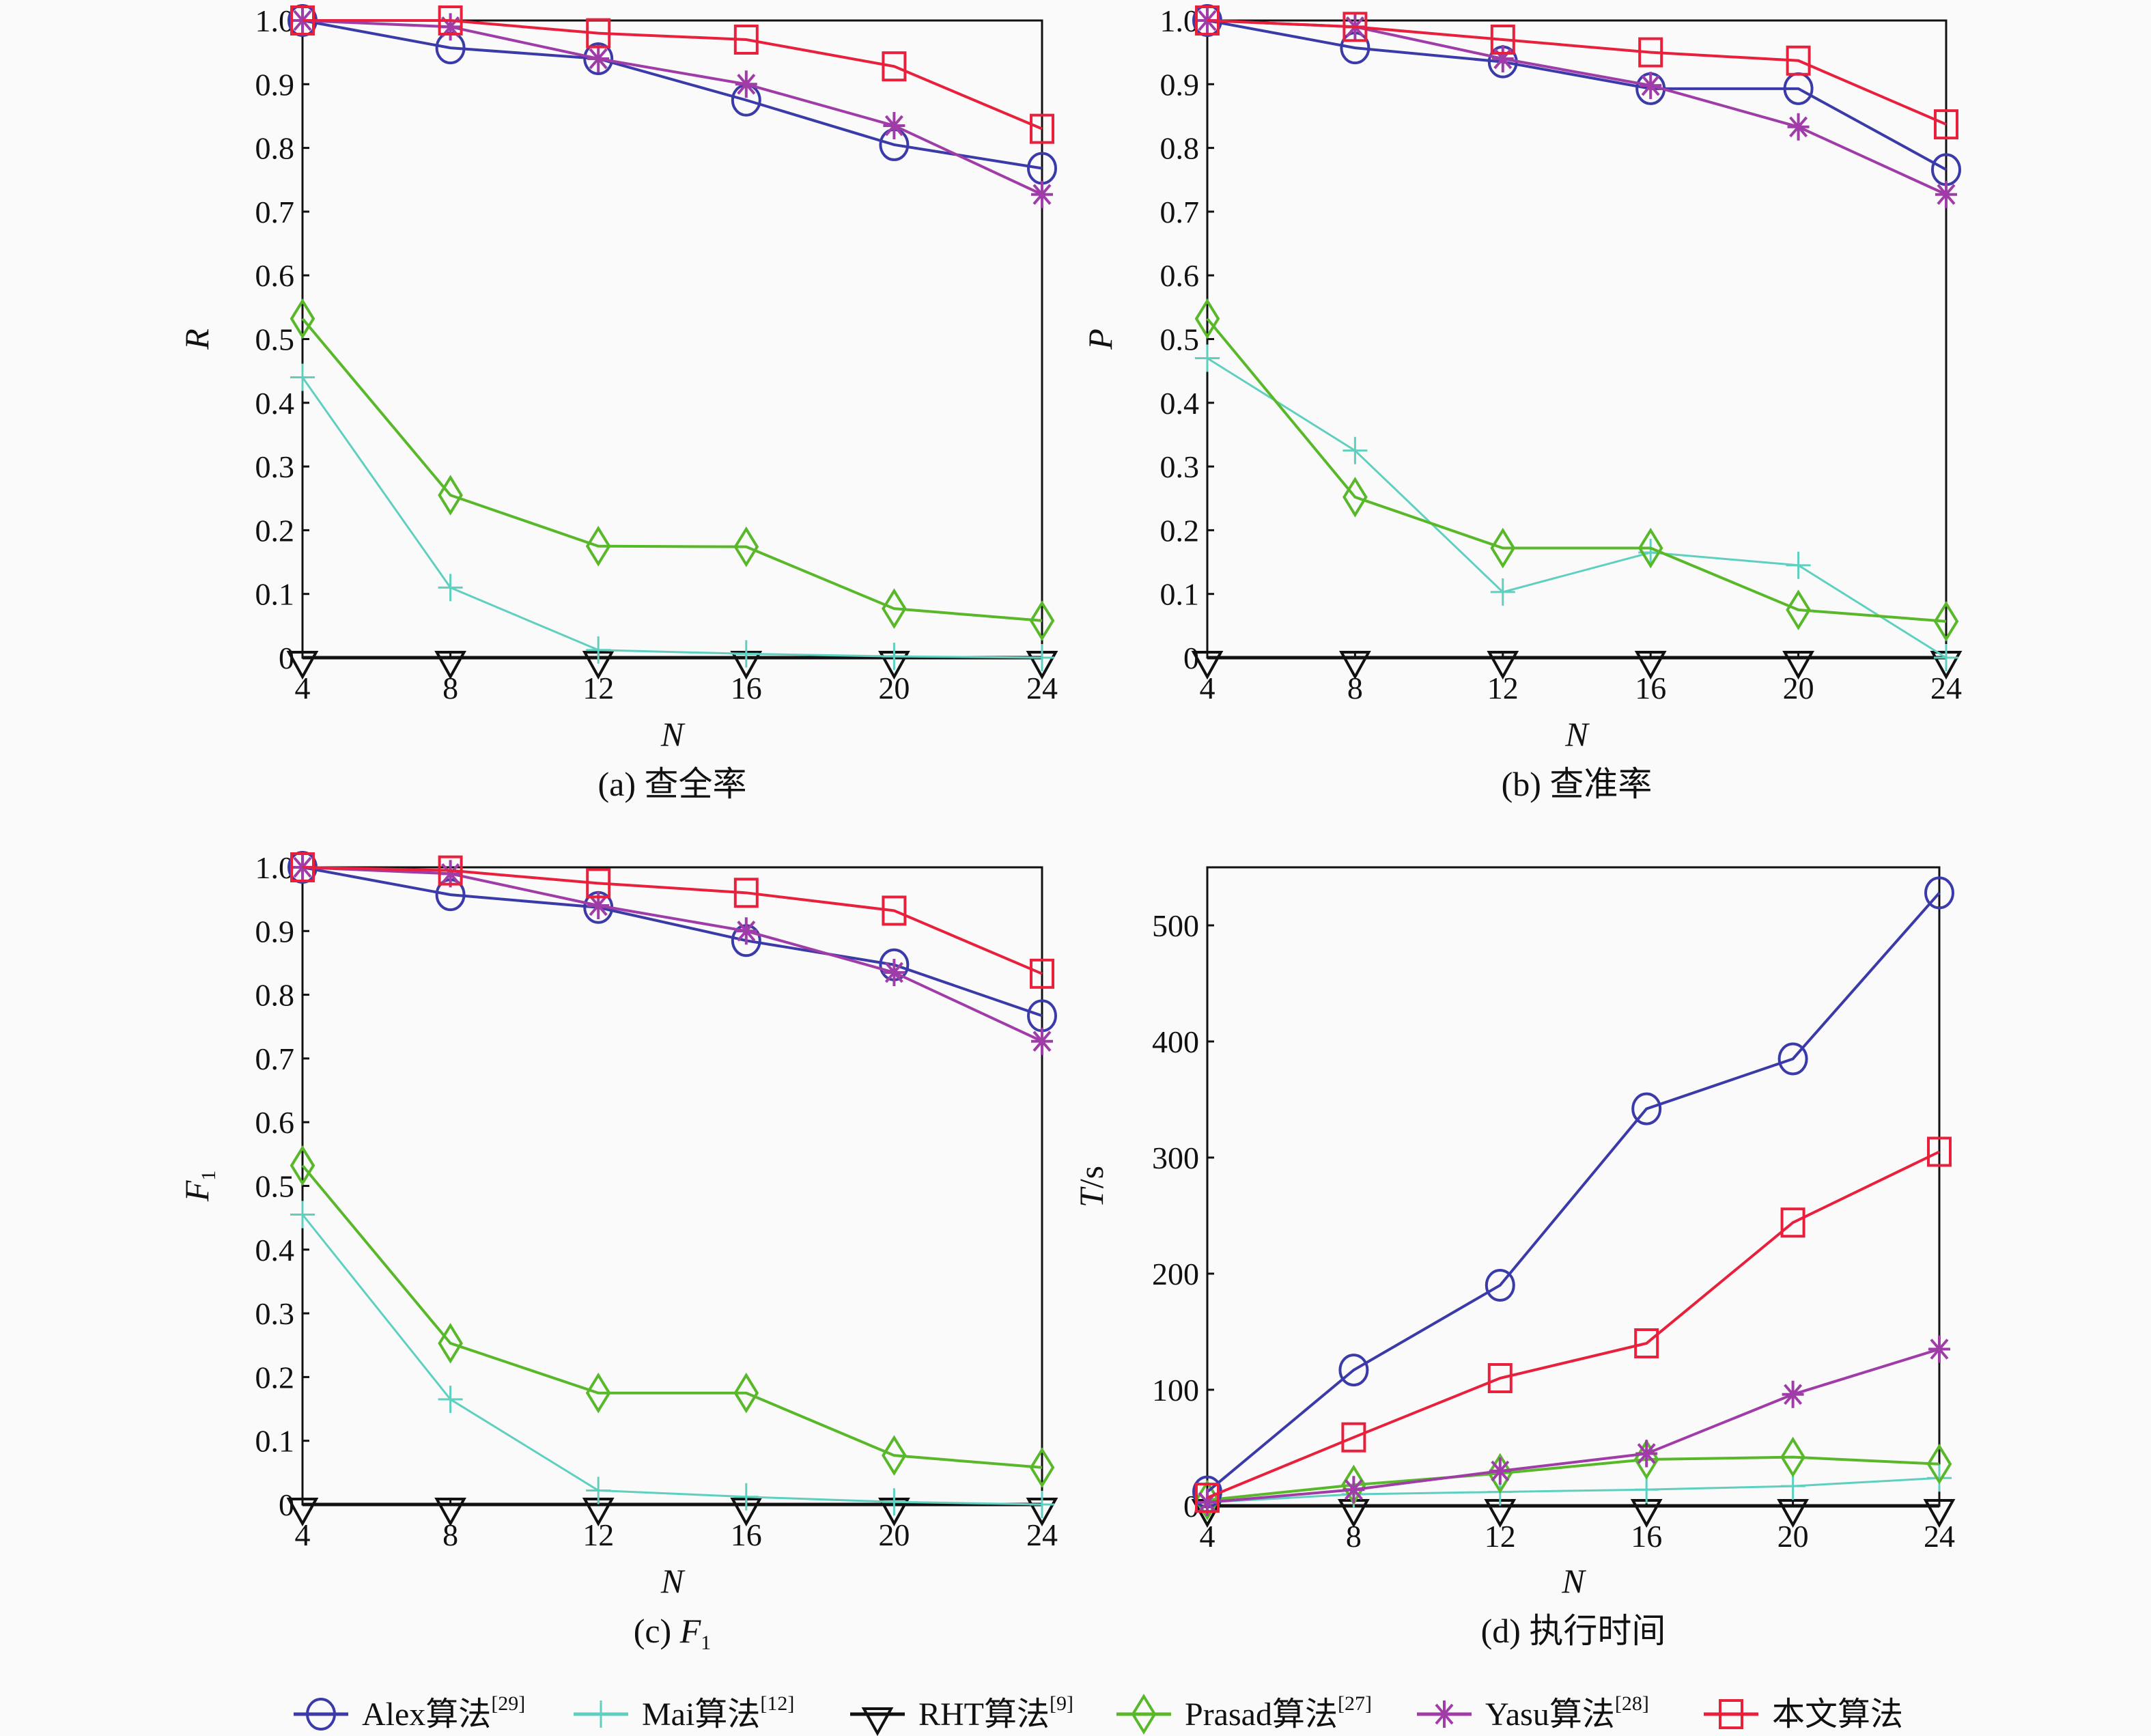  Describe the element at coordinates (1175, 1041) in the screenshot. I see `y-tick-label: 400` at that location.